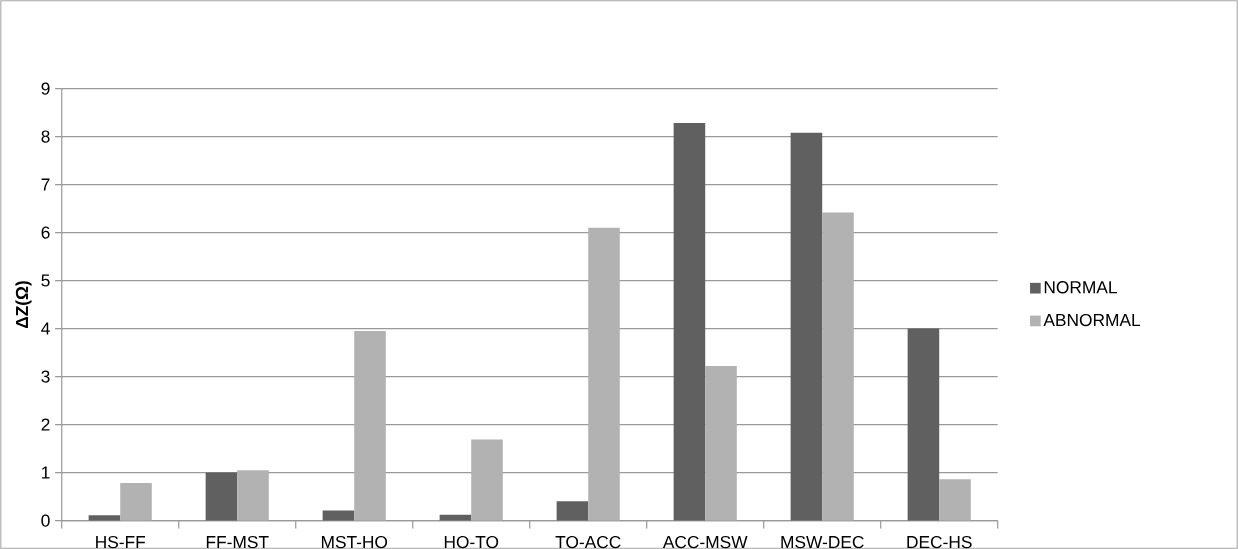  I want to click on y-tick-label: 0, so click(45, 520).